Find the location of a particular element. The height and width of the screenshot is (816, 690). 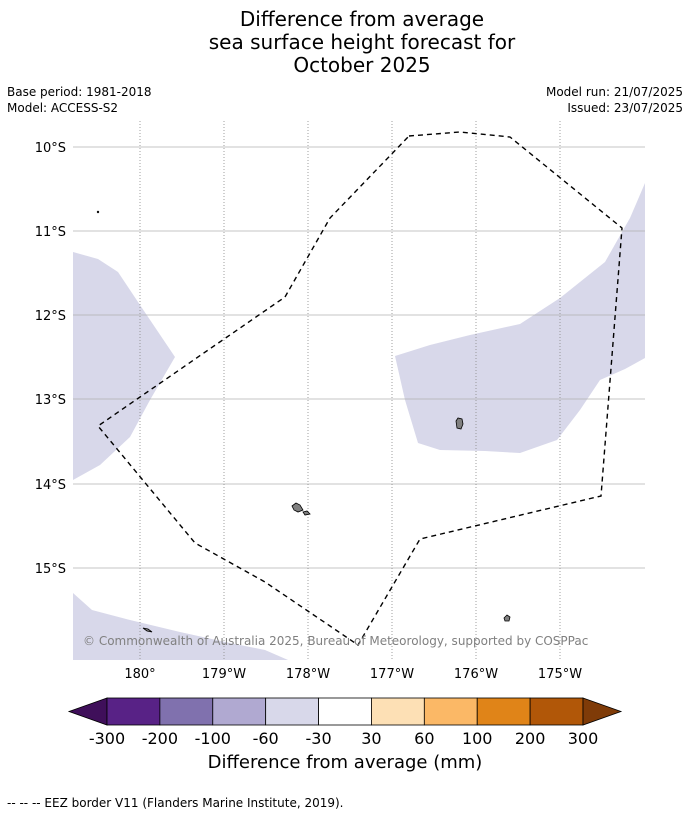

anomaly-region-west is located at coordinates (124, 366).